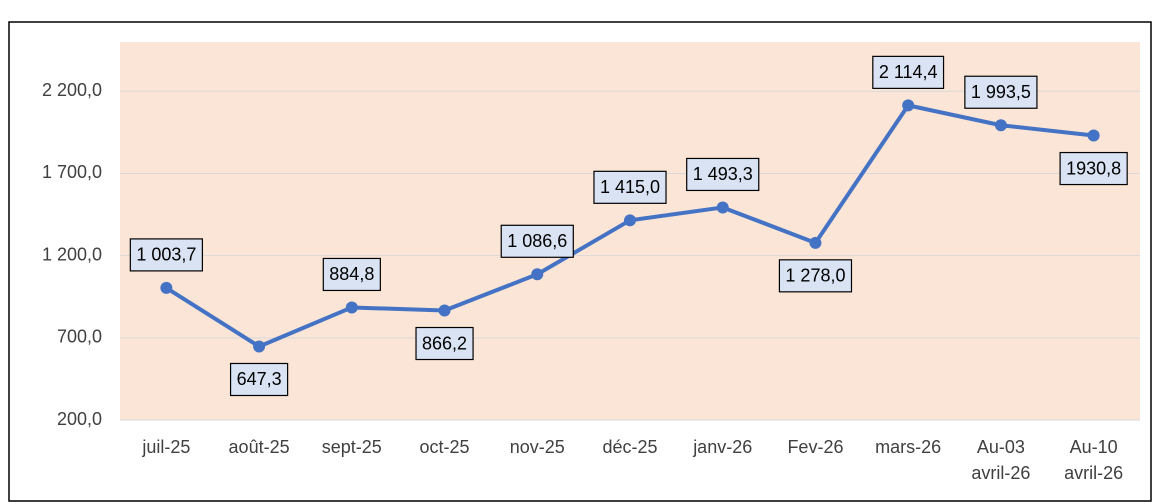 This screenshot has width=1160, height=502. What do you see at coordinates (72, 172) in the screenshot?
I see `y-tick-label: 1 700,0` at bounding box center [72, 172].